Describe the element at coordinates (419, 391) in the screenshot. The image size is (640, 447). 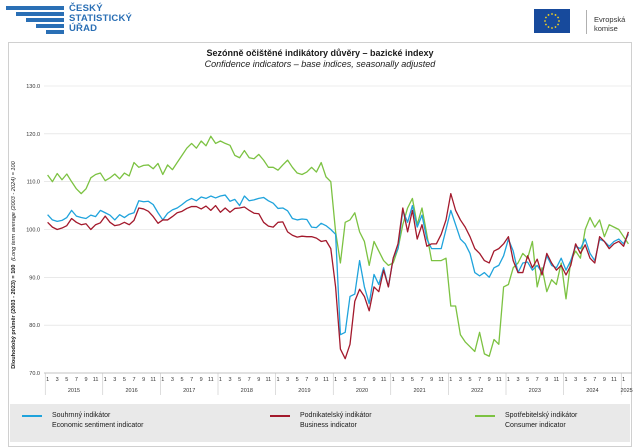
I see `x-year-tick-label: 2021` at that location.